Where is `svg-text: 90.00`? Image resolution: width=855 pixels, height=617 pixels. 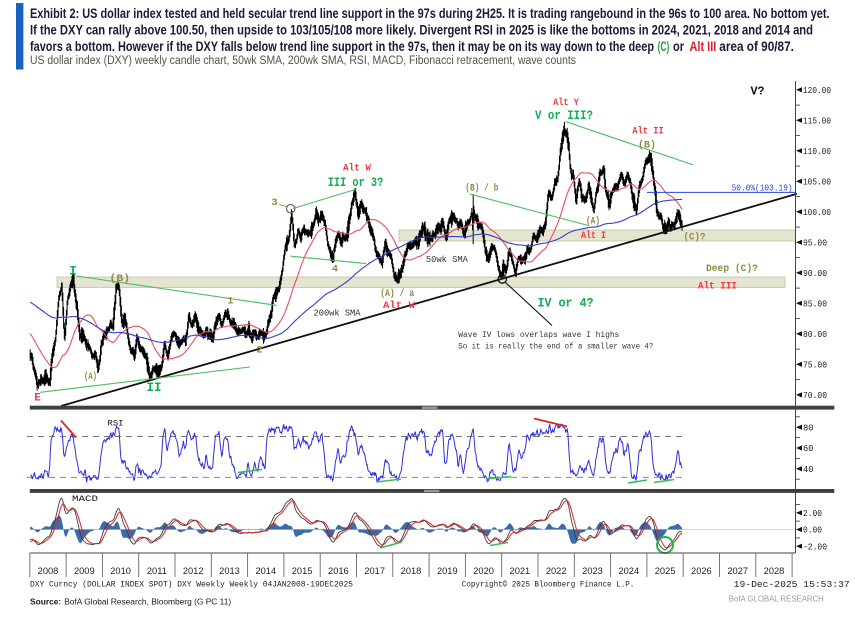 svg-text: 90.00 is located at coordinates (815, 274).